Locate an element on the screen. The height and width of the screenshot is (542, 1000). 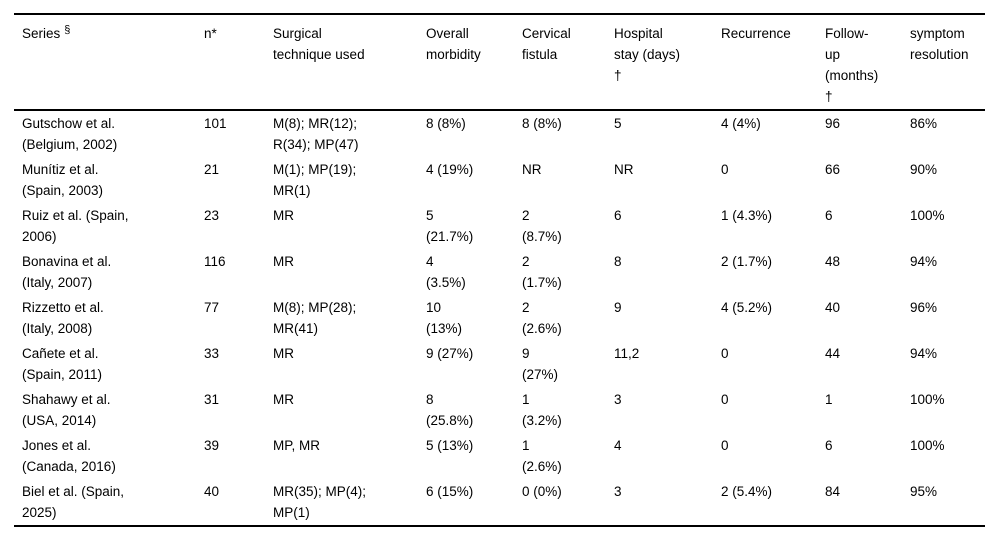
column-header-label: Overall morbidity is located at coordinates (453, 44).